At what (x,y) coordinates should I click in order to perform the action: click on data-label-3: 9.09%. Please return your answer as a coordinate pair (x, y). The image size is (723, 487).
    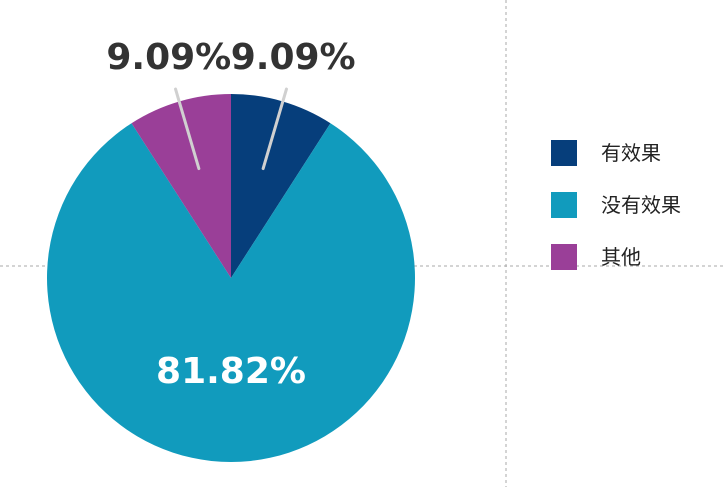
    Looking at the image, I should click on (168, 57).